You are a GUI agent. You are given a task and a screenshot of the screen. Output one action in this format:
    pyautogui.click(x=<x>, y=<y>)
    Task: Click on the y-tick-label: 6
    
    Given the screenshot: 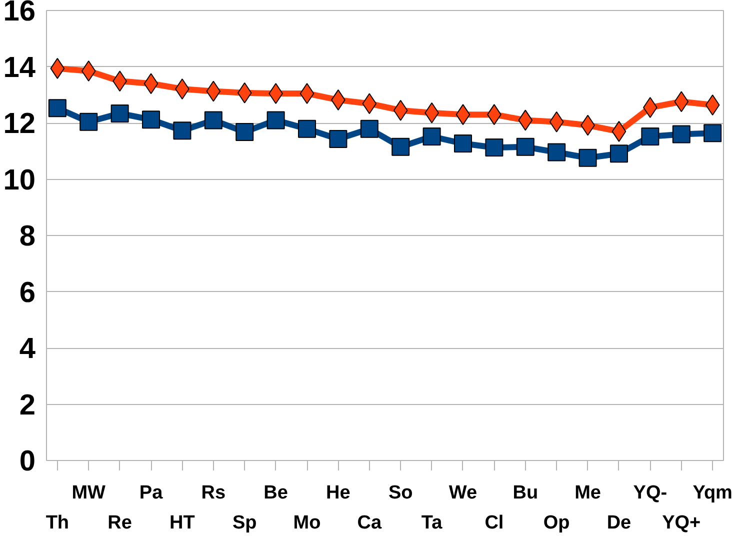 What is the action you would take?
    pyautogui.click(x=27, y=292)
    